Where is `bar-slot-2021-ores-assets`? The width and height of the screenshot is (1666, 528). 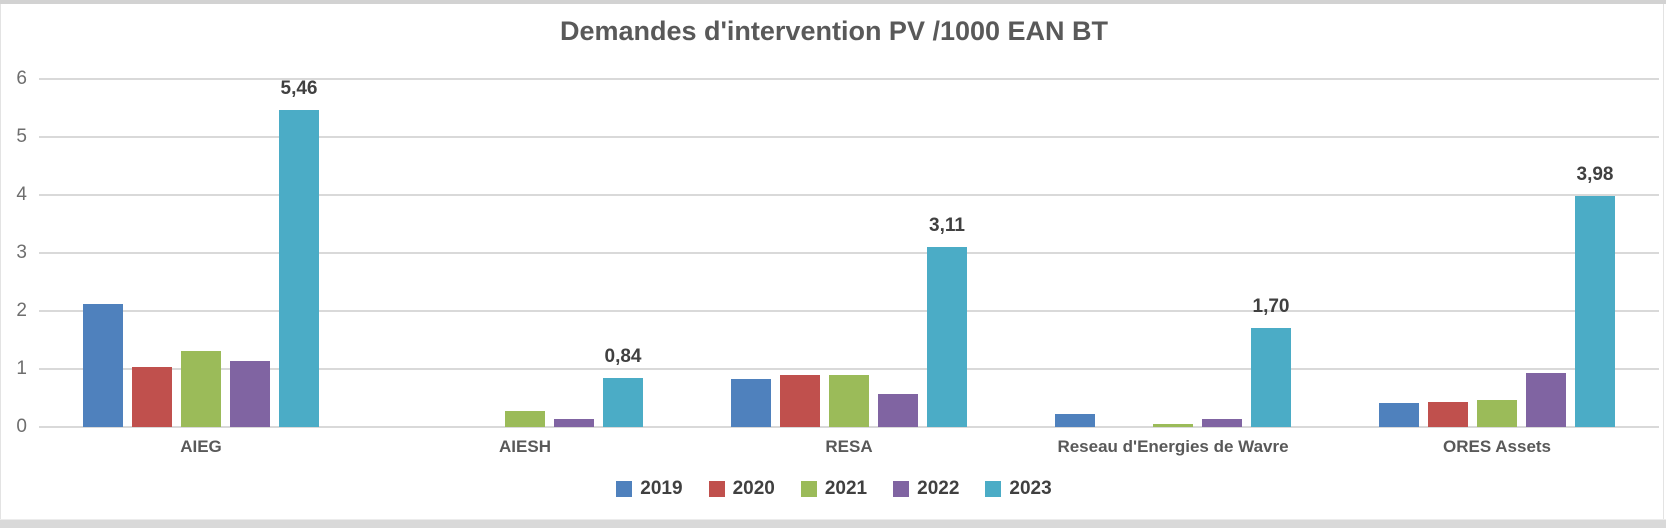
bar-slot-2021-ores-assets is located at coordinates (1497, 253).